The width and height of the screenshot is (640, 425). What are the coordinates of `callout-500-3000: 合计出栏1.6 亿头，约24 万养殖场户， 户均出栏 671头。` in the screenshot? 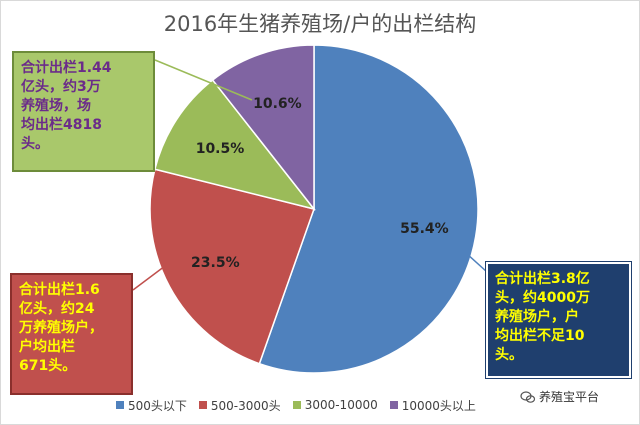 It's located at (71, 334).